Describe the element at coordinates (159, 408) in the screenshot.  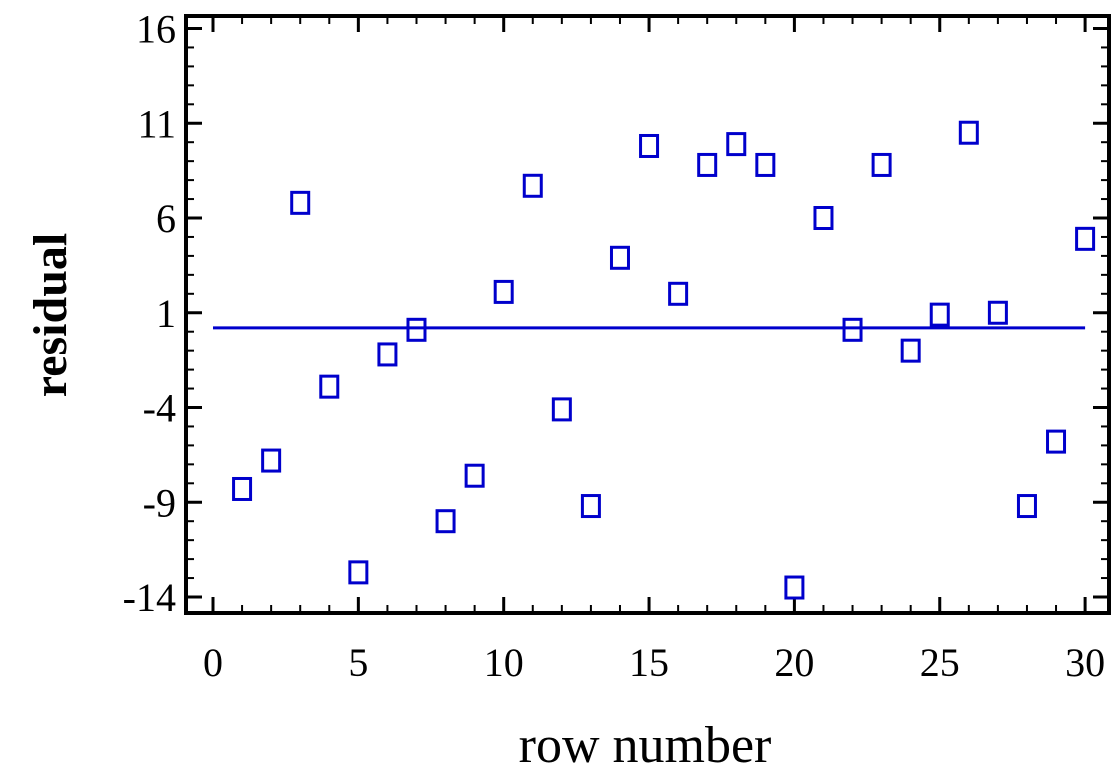
I see `y-tick-label: -4` at that location.